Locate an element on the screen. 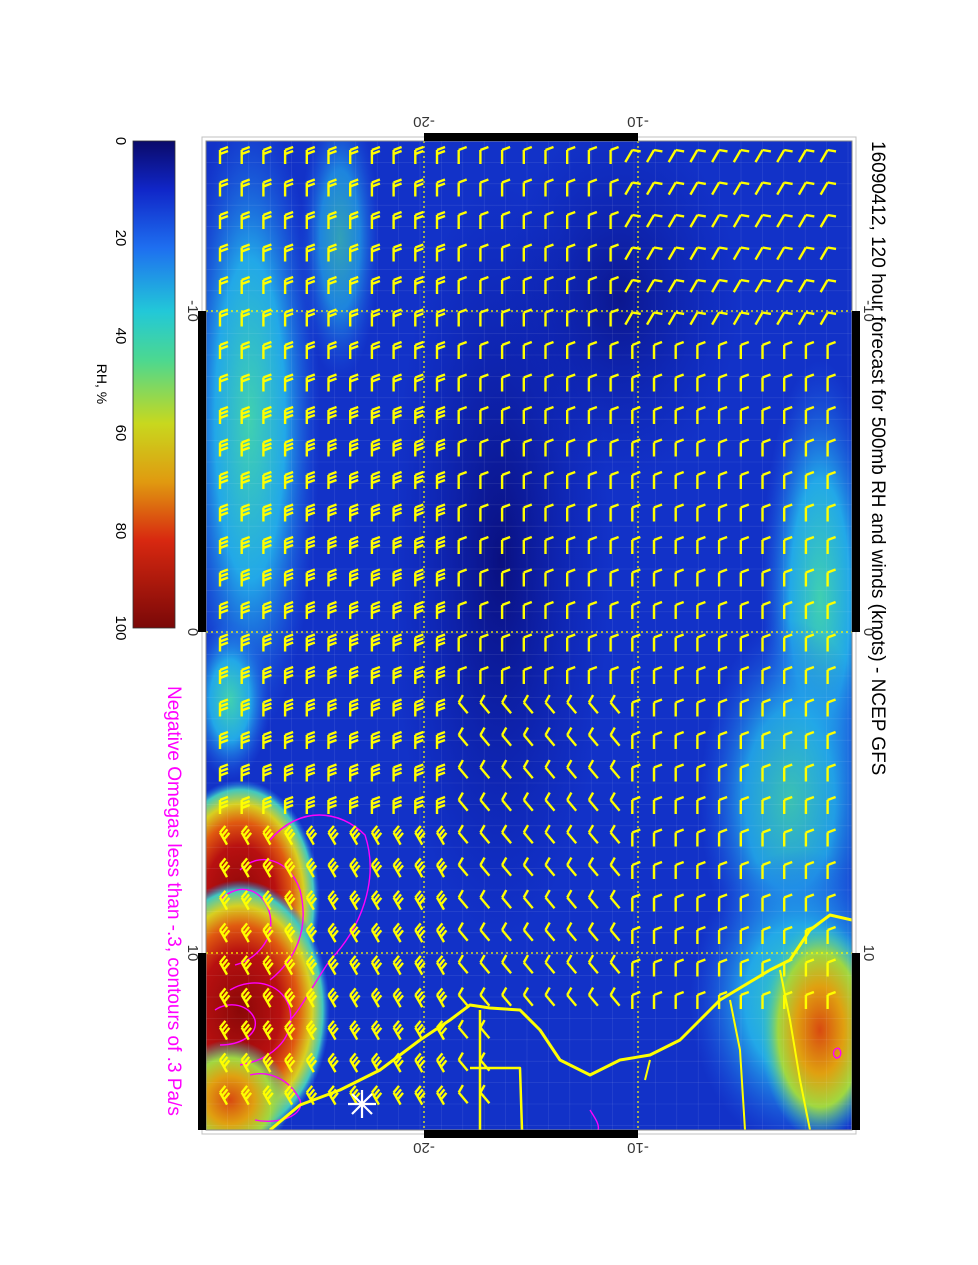  lat-tick-bottom-1: -20 is located at coordinates (424, 1147).